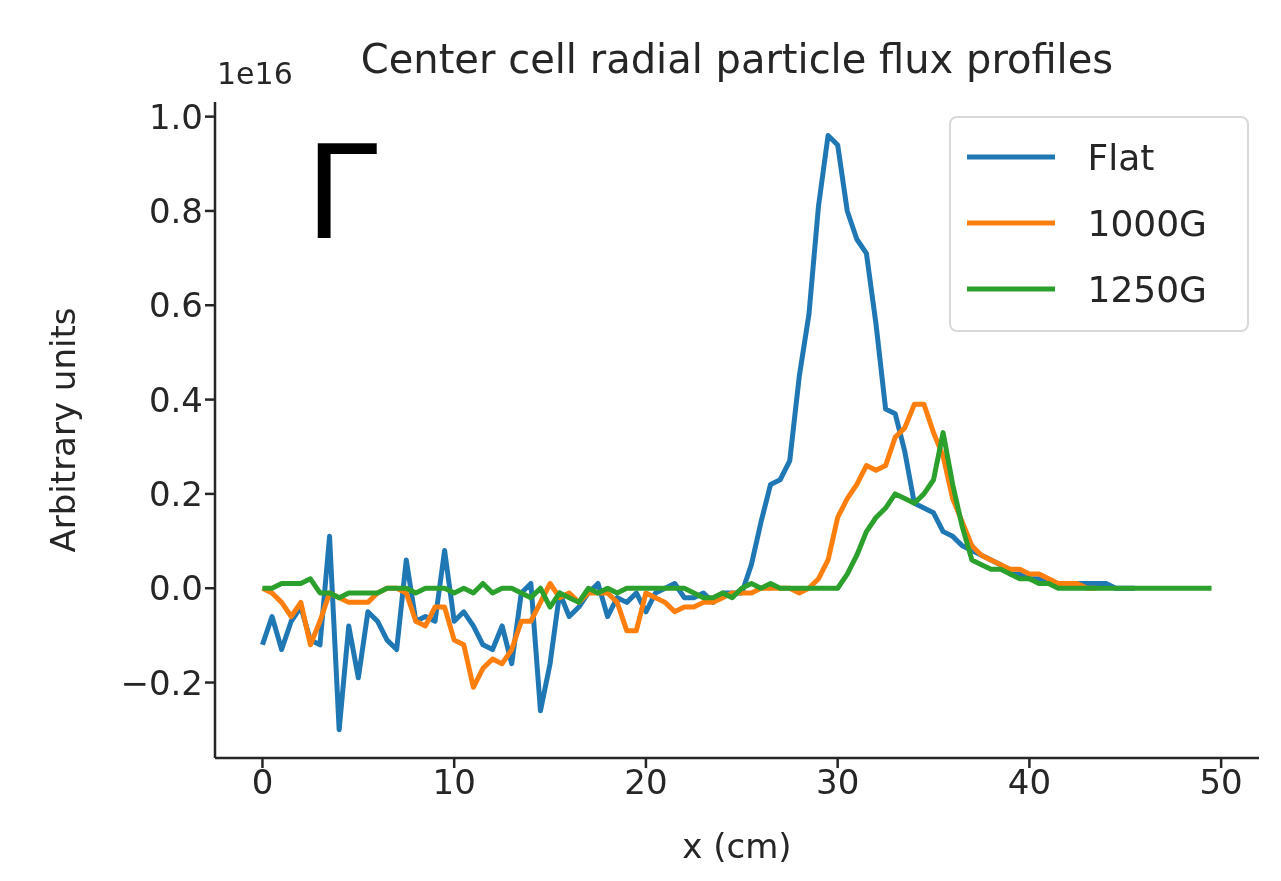 This screenshot has height=881, width=1281. Describe the element at coordinates (646, 782) in the screenshot. I see `x-tick-label: 20` at that location.